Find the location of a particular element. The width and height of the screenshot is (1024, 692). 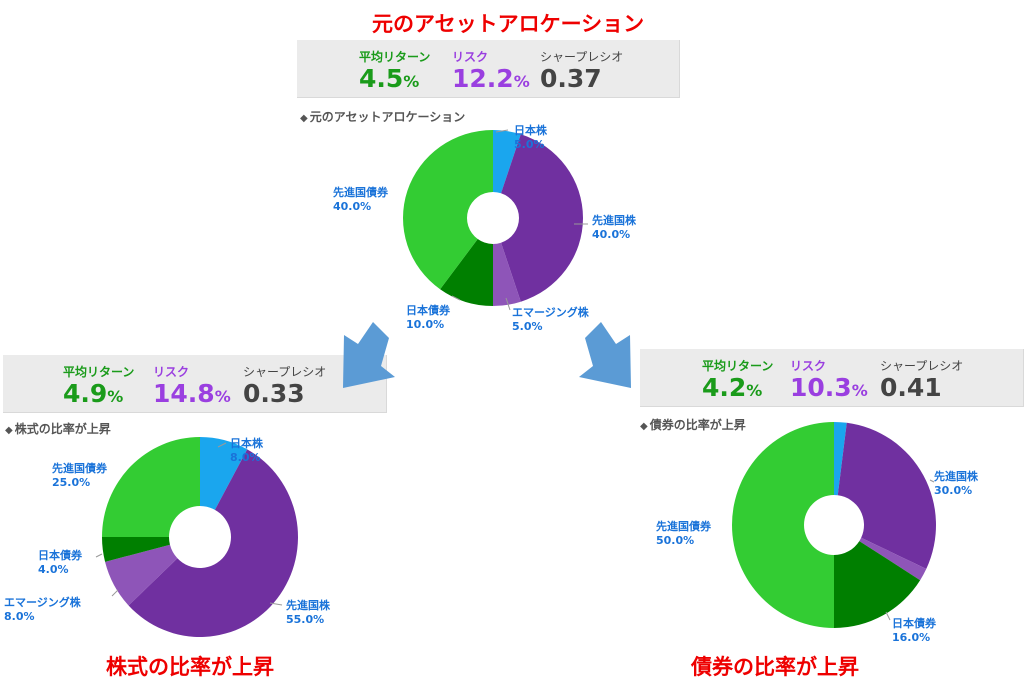

slice-label-japan-stock: 日本株 5.0% is located at coordinates (530, 138).